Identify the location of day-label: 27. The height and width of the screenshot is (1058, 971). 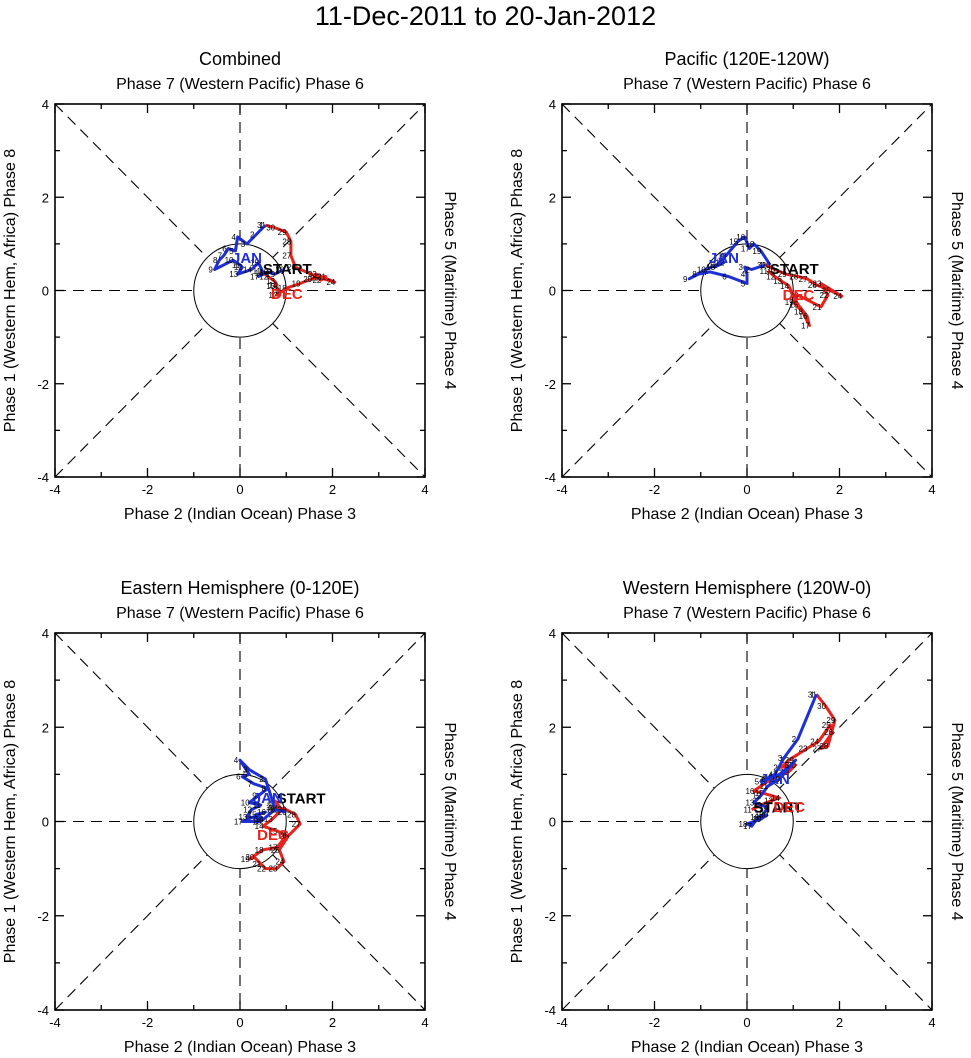
(803, 279).